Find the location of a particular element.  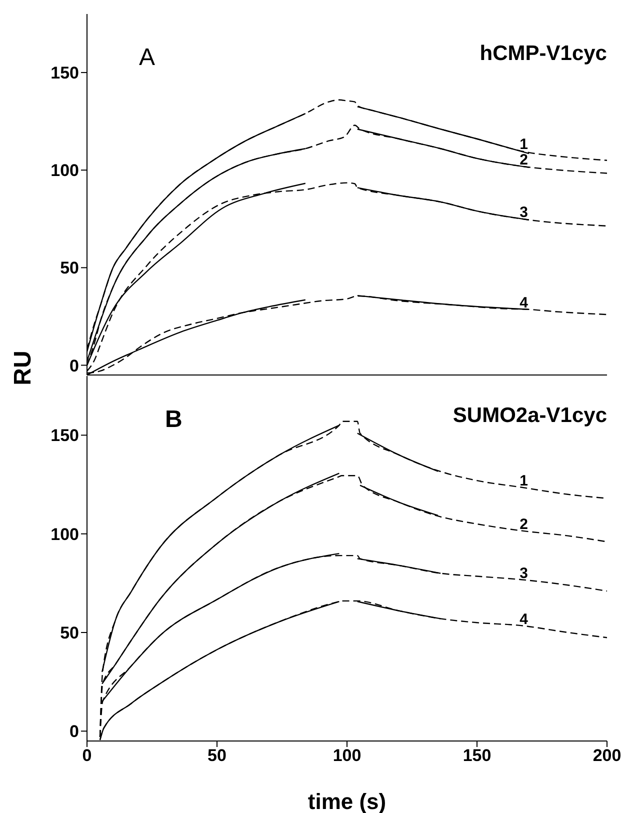

x-tick-label: 50 is located at coordinates (217, 756).